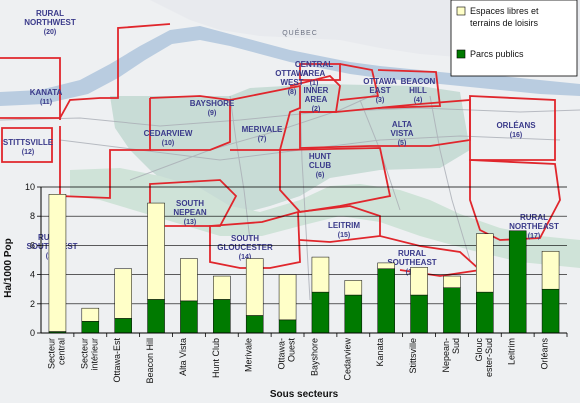 The image size is (580, 403). I want to click on map-area-name: CEDARVIEW, so click(168, 133).